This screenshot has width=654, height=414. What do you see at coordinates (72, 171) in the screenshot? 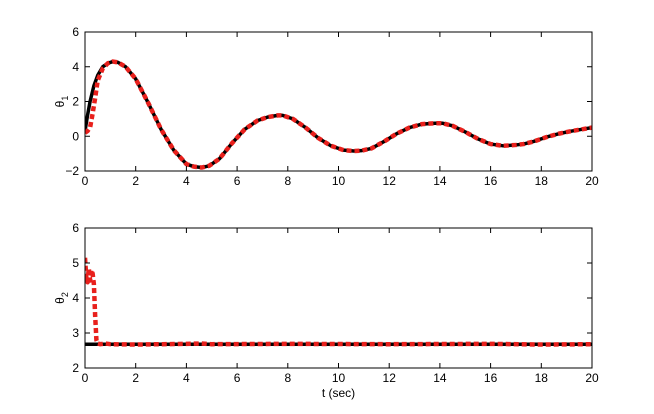
I see `y-tick-label: −2` at bounding box center [72, 171].